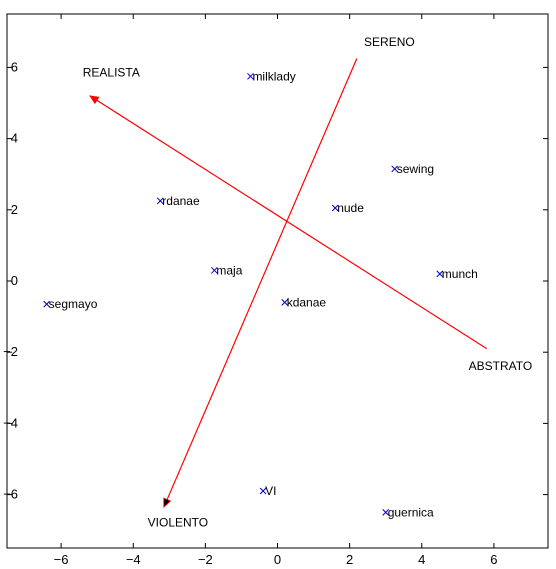 This screenshot has width=556, height=569. I want to click on y-tick-label: 2, so click(14, 209).